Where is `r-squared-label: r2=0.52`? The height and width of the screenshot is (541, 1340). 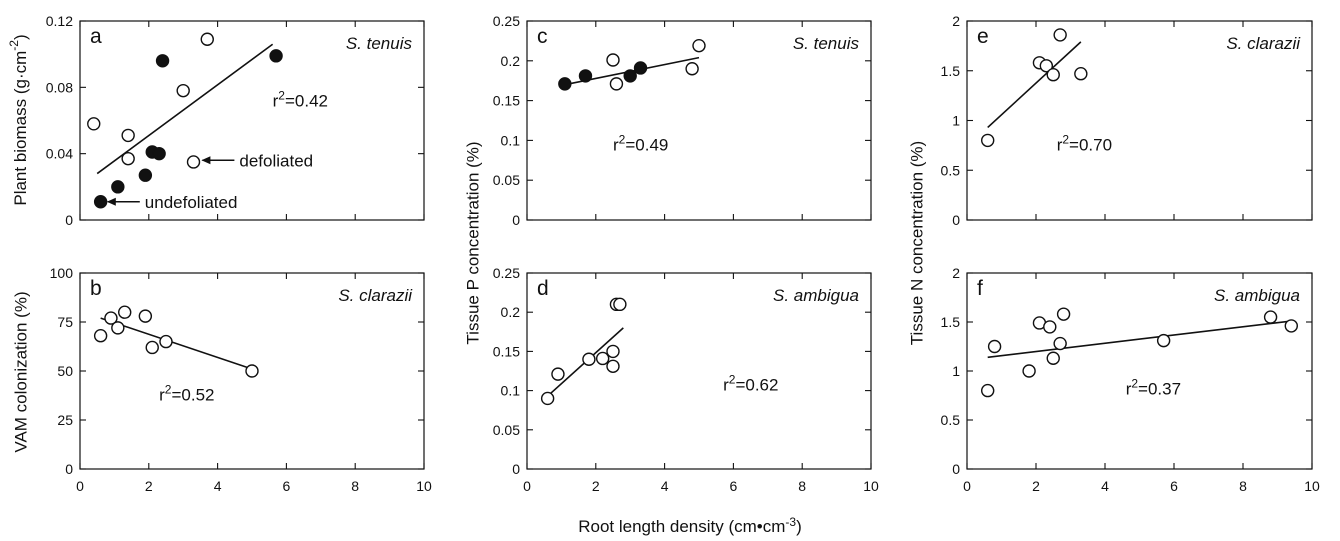
r-squared-label: r2=0.52 is located at coordinates (186, 393).